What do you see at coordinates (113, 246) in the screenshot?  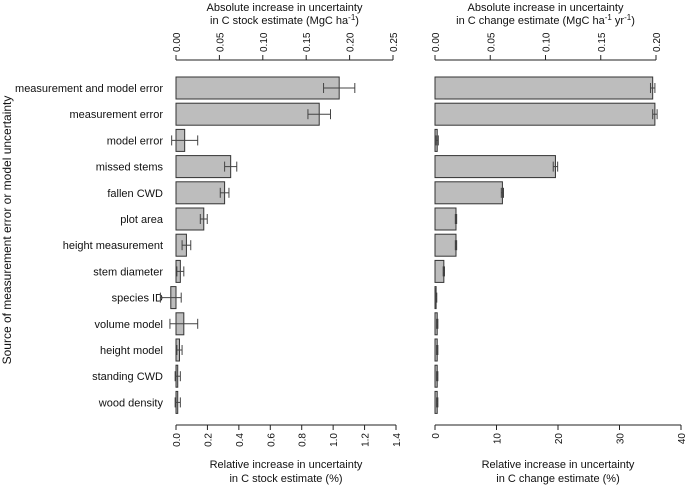 I see `category-label: height measurement` at bounding box center [113, 246].